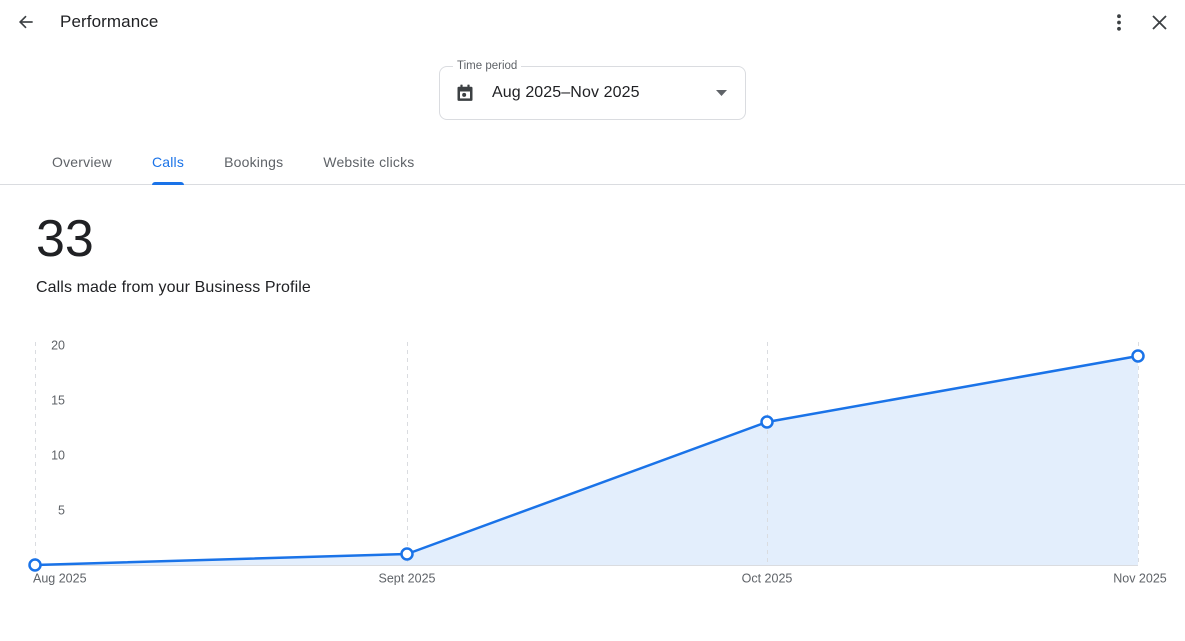 The width and height of the screenshot is (1185, 641). Describe the element at coordinates (592, 162) in the screenshot. I see `metric-tabs: Overview Calls Bookings Website clicks` at that location.